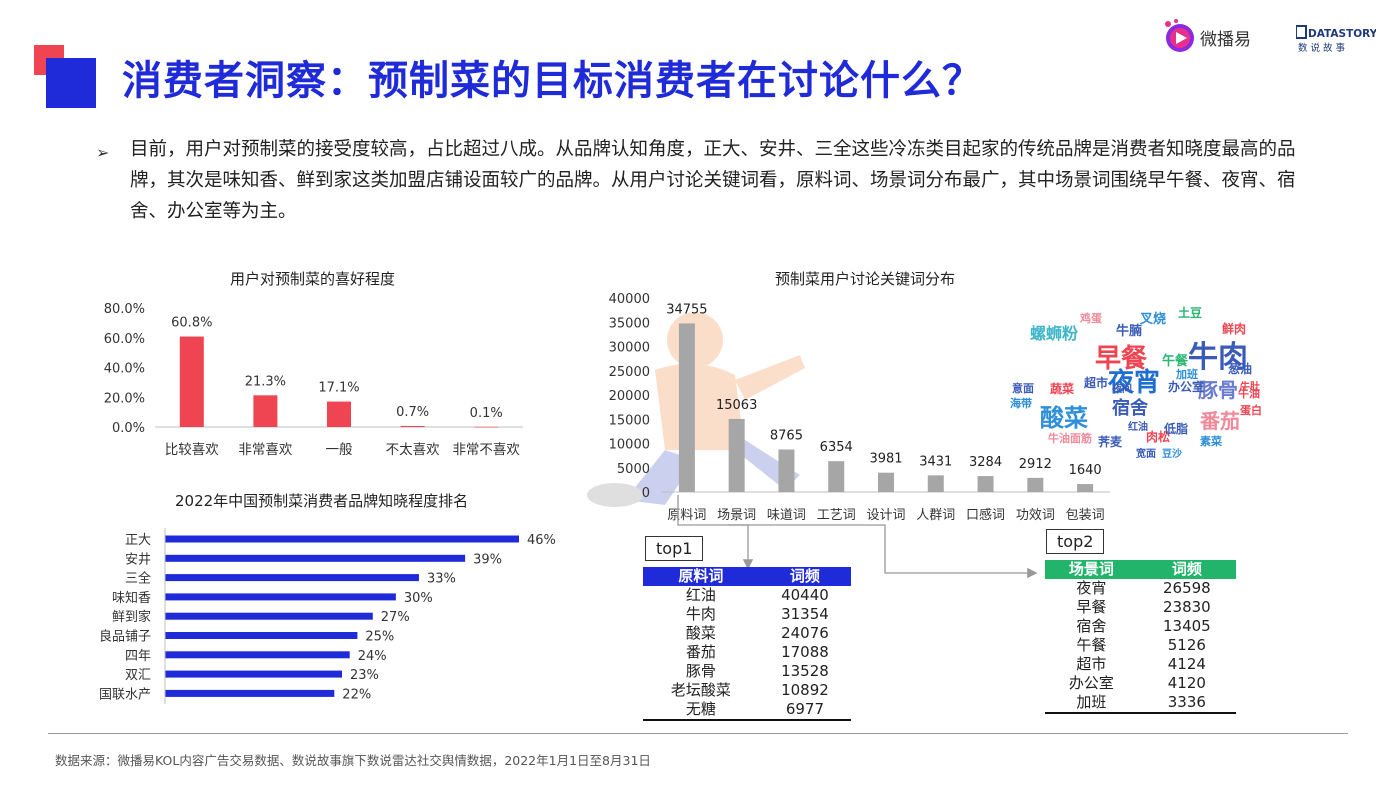  What do you see at coordinates (486, 450) in the screenshot?
I see `preference-category-label: 非常不喜欢` at bounding box center [486, 450].